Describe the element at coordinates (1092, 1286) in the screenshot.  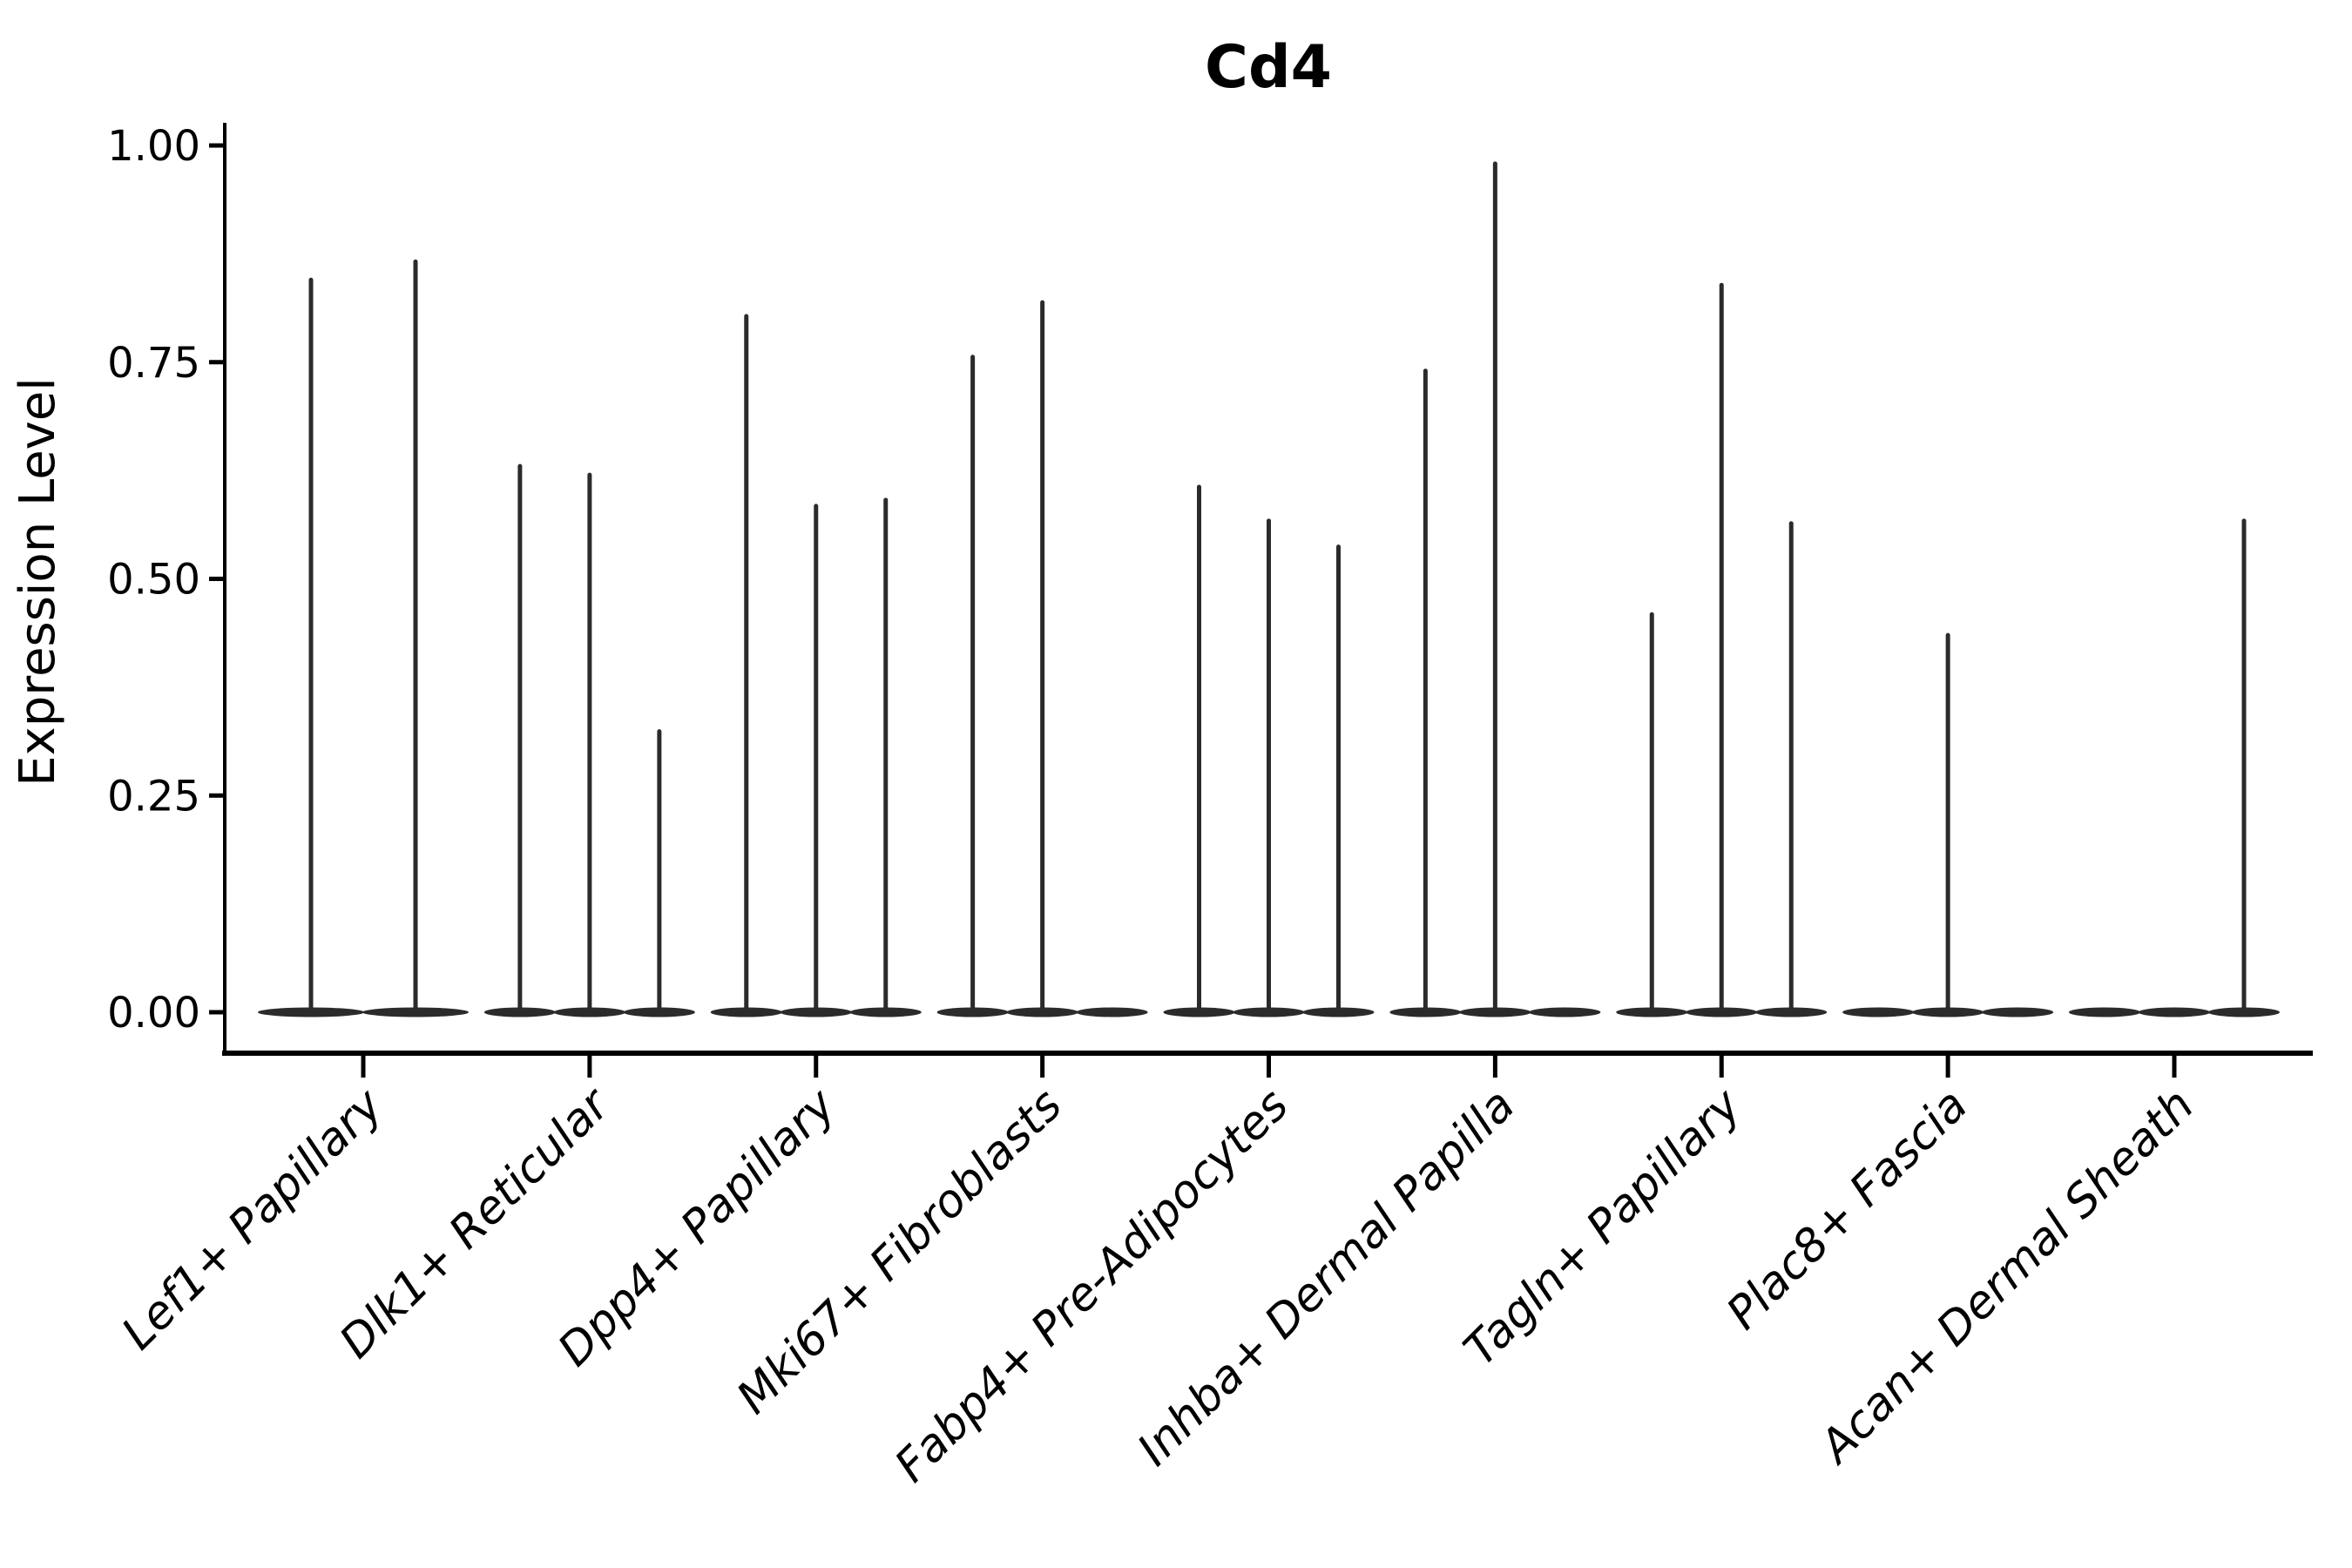
I see `x-category-label: Fabp4+ Pre-Adipocytes` at that location.